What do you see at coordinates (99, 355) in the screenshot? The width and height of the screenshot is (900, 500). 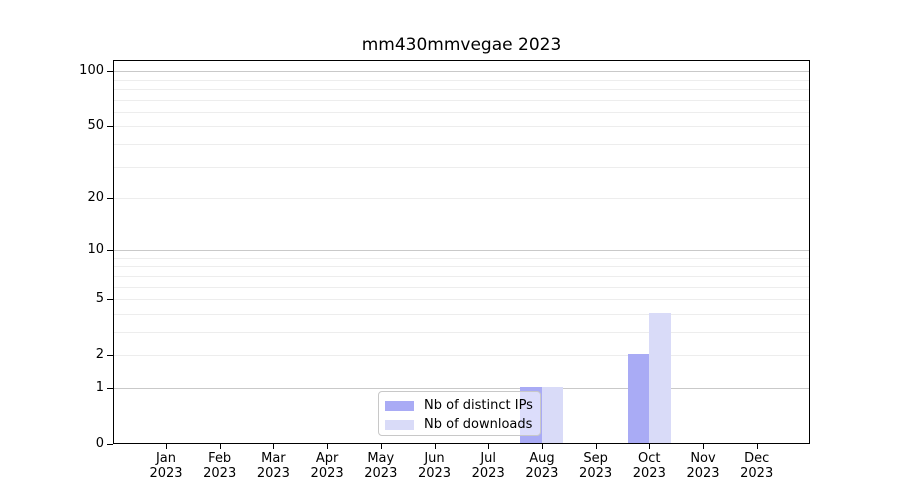 I see `y-tick-label: 2` at bounding box center [99, 355].